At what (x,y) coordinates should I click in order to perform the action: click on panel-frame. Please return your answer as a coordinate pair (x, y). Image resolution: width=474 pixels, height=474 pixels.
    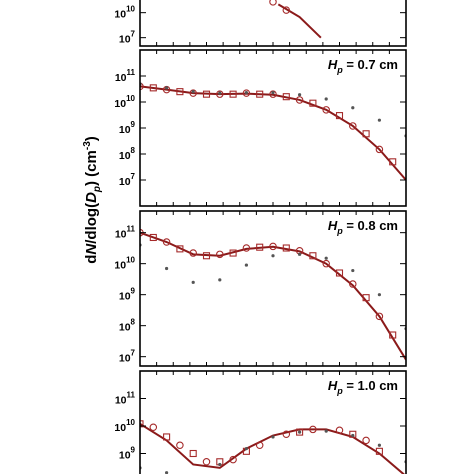
    Looking at the image, I should click on (273, 23).